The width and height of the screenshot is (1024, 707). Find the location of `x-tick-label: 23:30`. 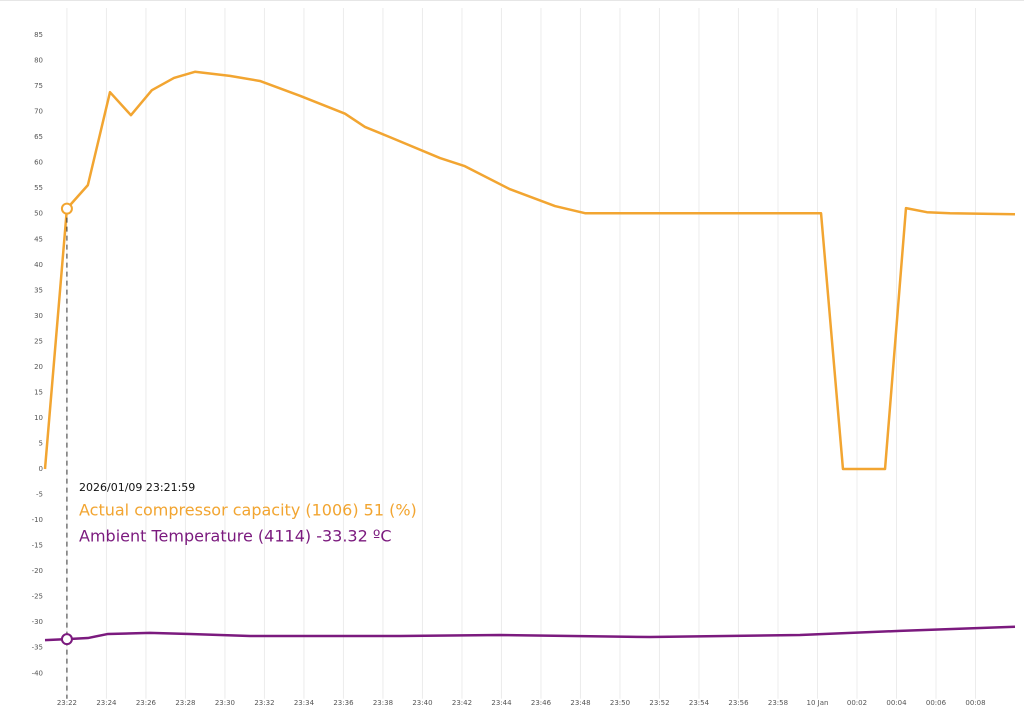

x-tick-label: 23:30 is located at coordinates (225, 703).